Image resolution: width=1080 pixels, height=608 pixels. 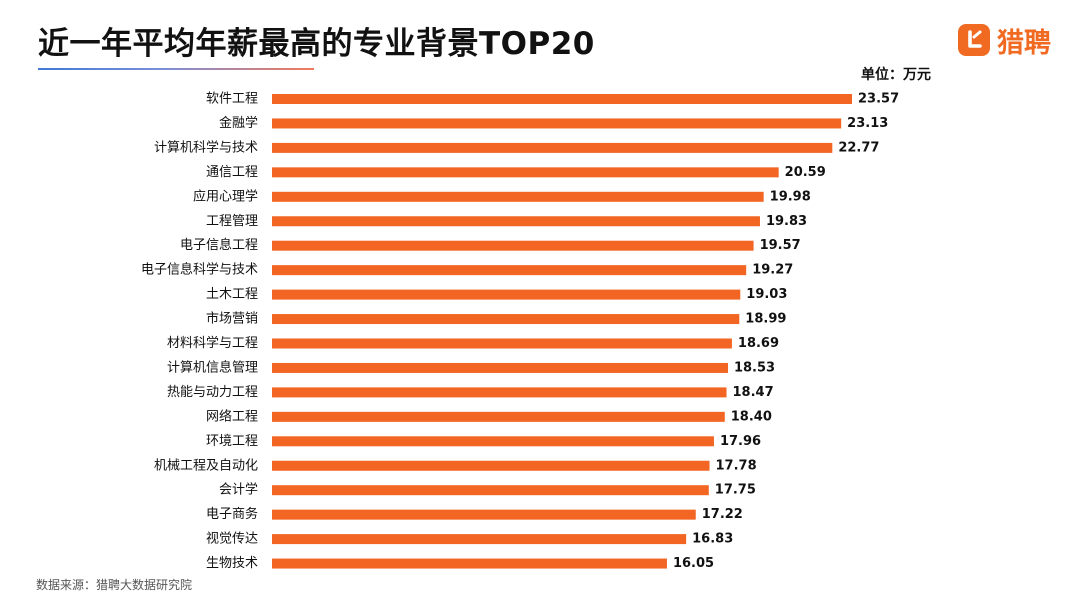 I want to click on category-label: 热能与动力工程, so click(x=212, y=392).